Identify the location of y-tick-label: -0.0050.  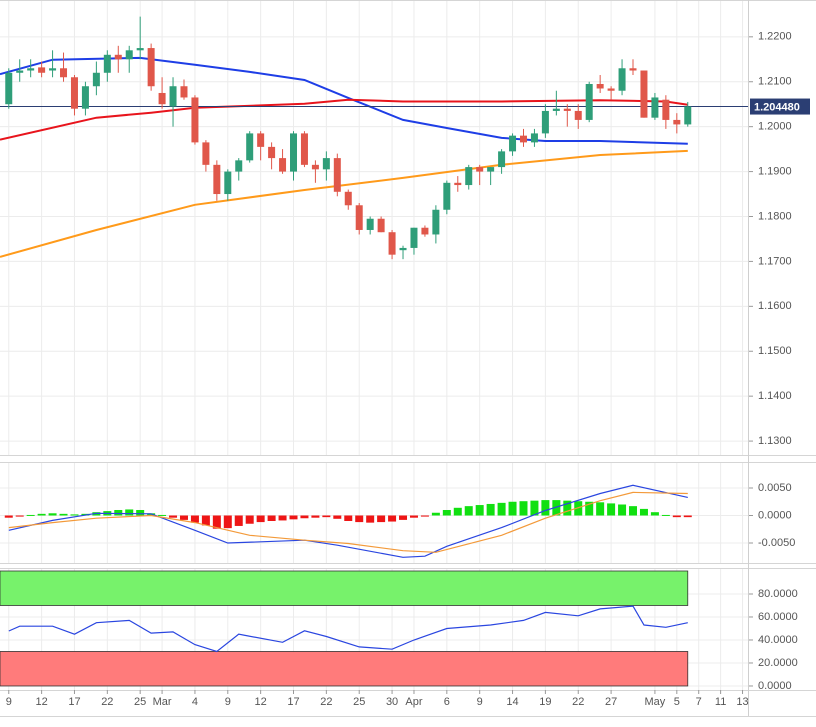
(776, 543).